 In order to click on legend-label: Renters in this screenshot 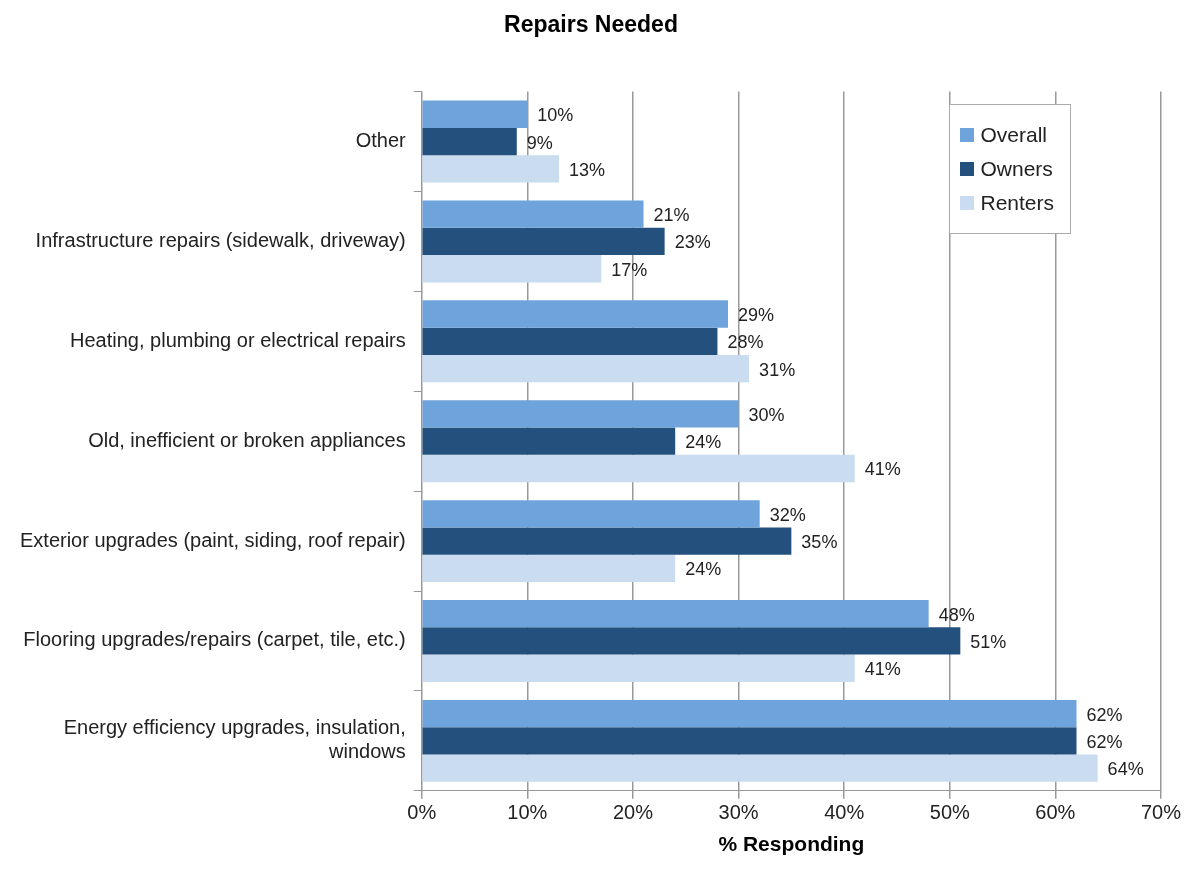, I will do `click(1017, 202)`.